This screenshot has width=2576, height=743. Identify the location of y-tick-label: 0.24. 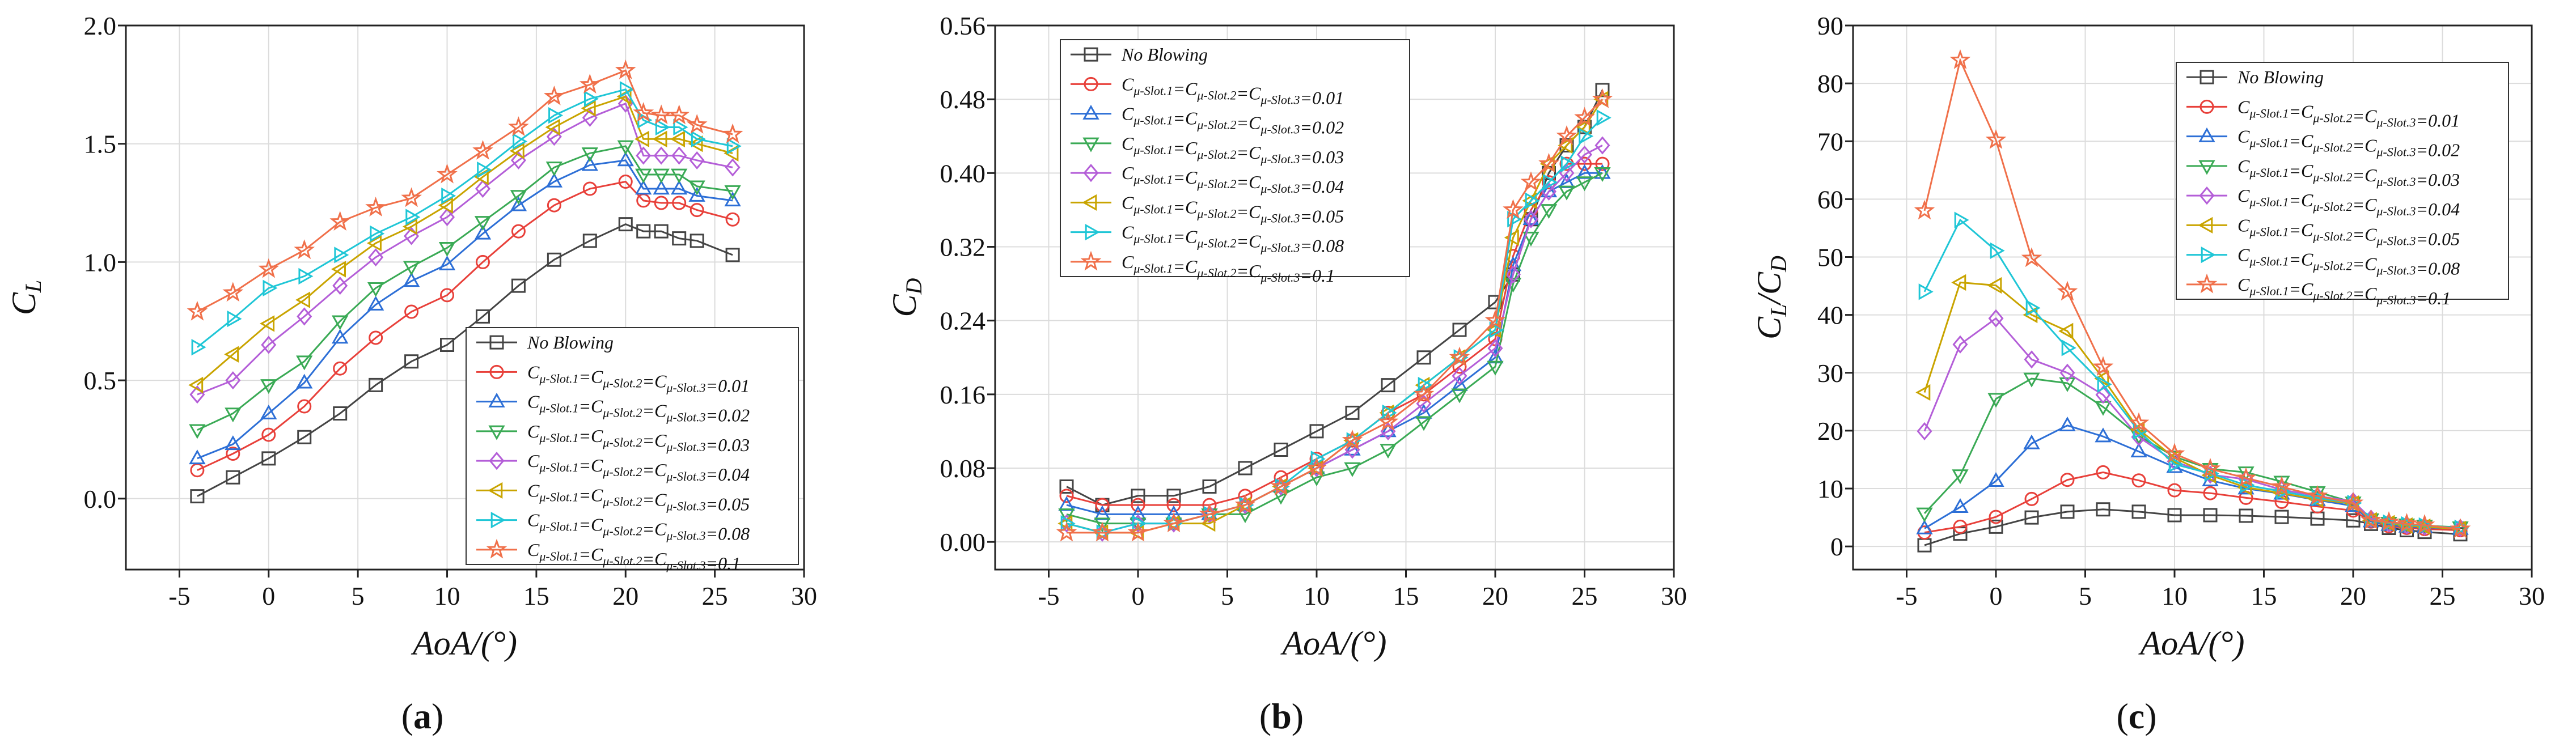
(963, 321).